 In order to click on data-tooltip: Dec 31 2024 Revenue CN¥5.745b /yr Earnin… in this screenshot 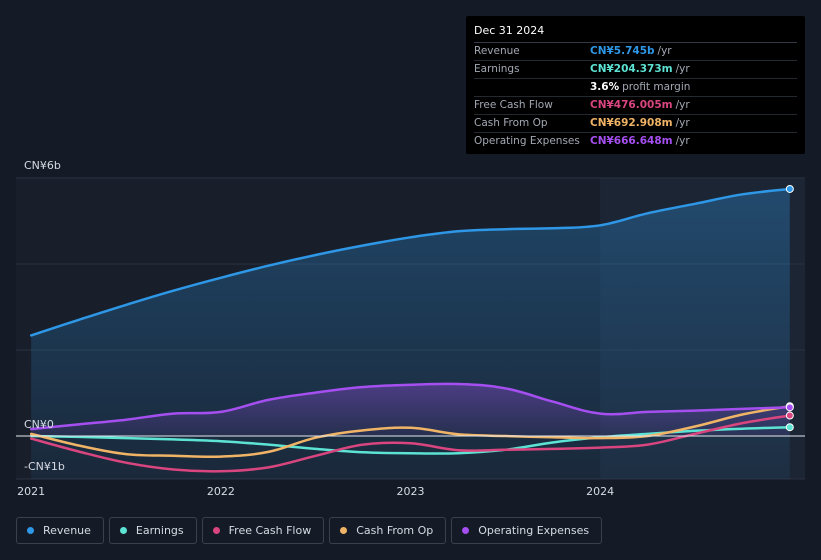, I will do `click(635, 85)`.